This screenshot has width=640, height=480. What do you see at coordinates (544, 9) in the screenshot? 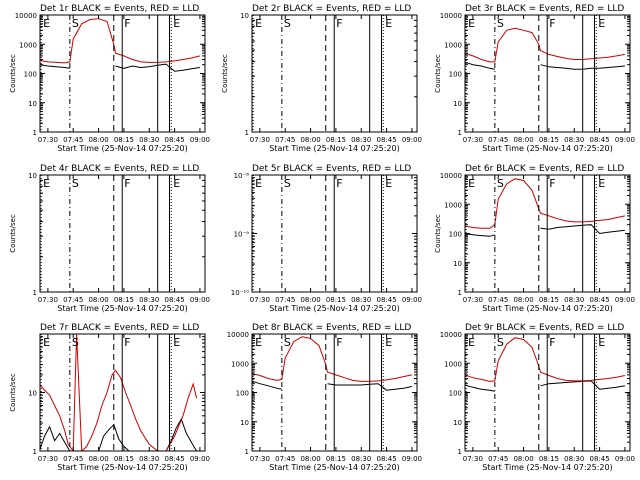
I see `panel-title: Det 3r BLACK = Events, RED = LLD` at bounding box center [544, 9].